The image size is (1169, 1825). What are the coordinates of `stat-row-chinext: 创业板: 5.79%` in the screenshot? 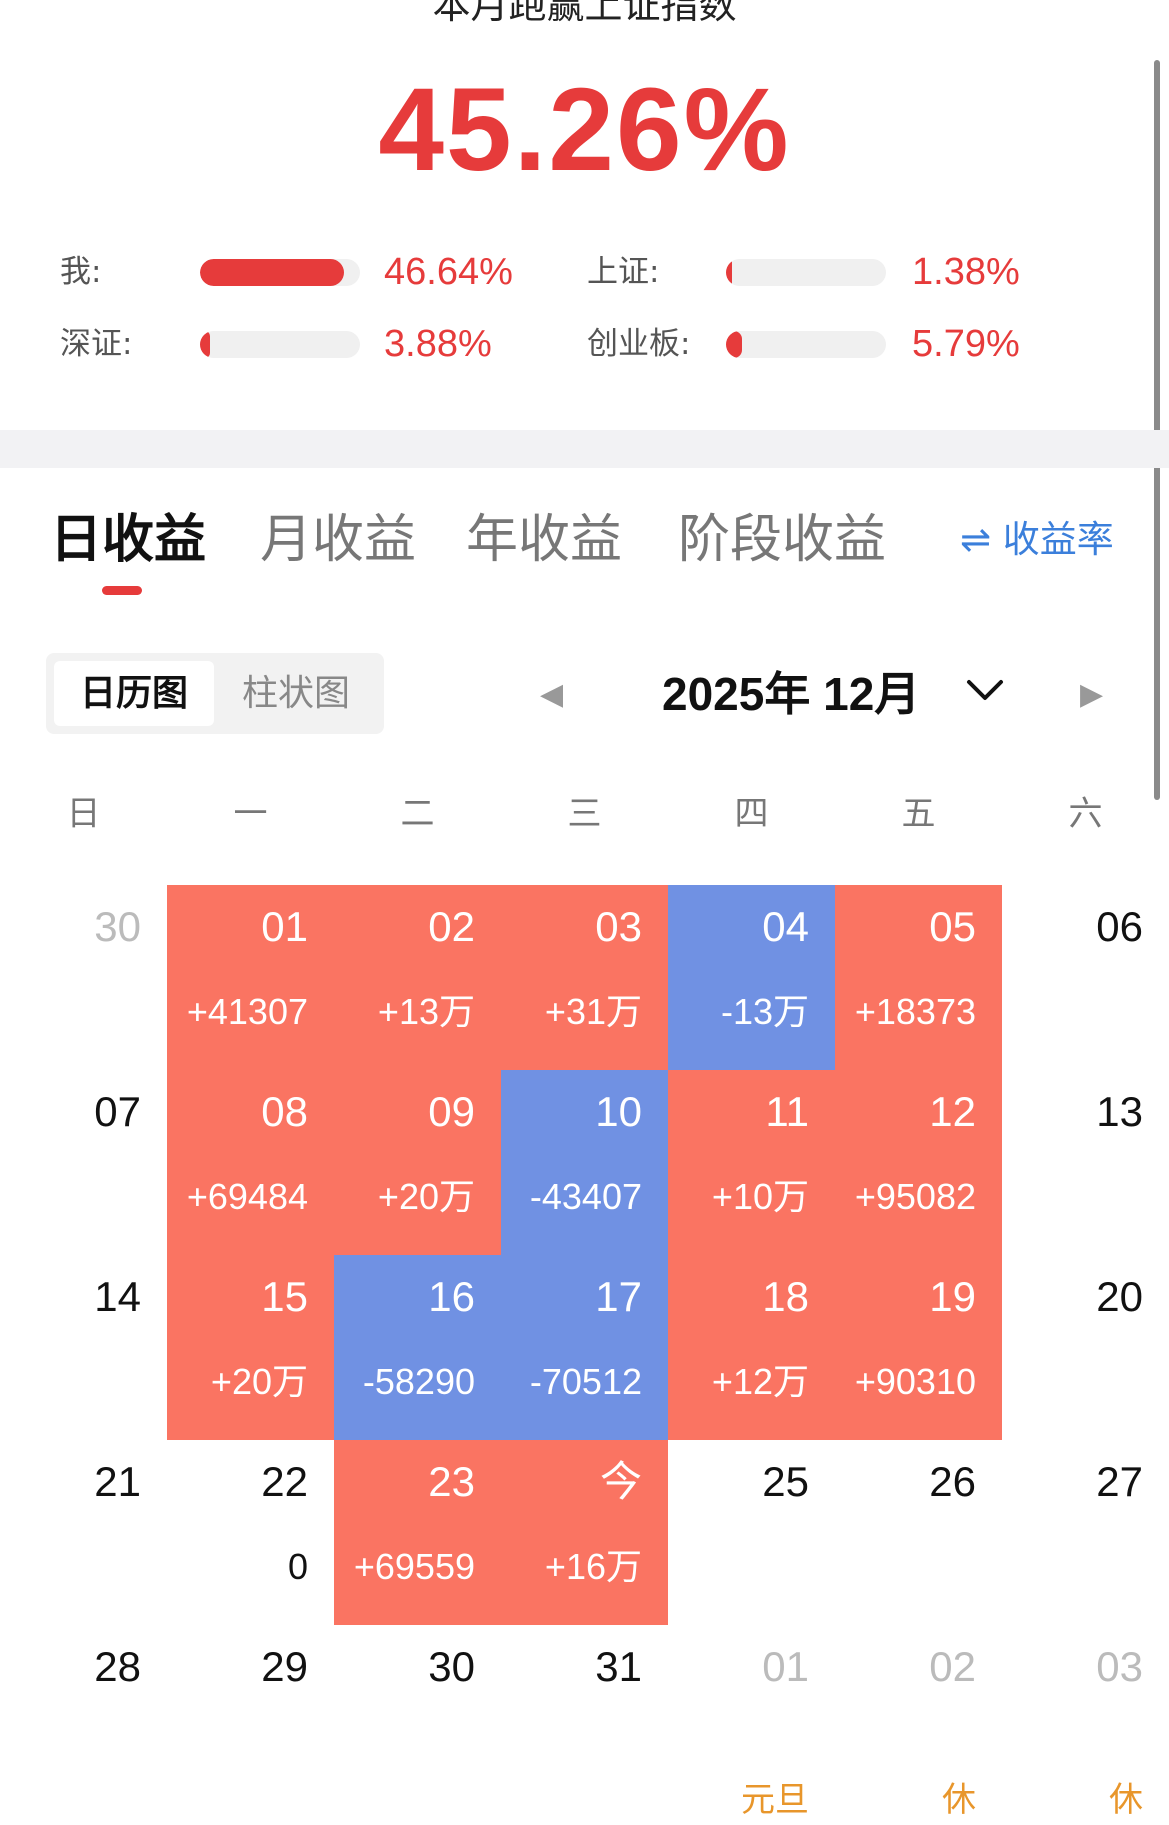 It's located at (840, 344).